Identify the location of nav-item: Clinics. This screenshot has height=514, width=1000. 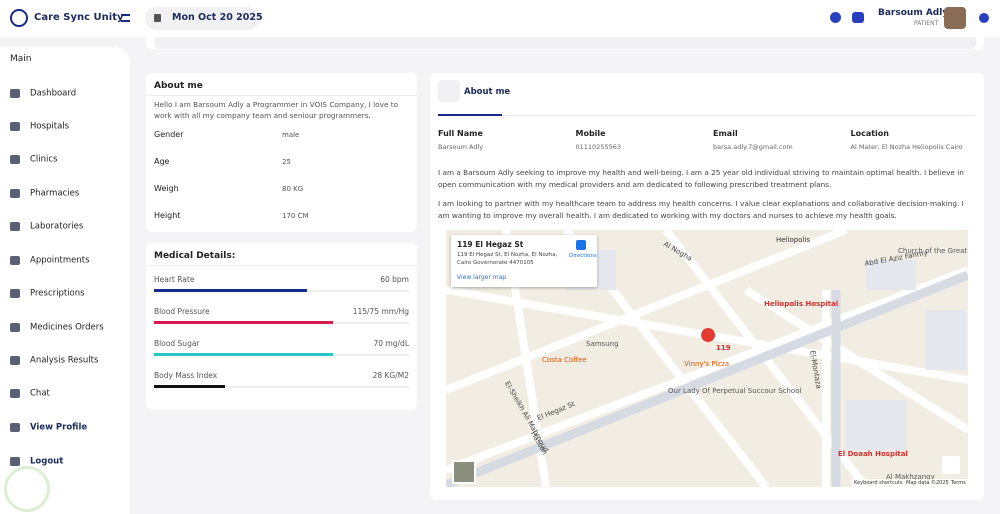
(65, 155).